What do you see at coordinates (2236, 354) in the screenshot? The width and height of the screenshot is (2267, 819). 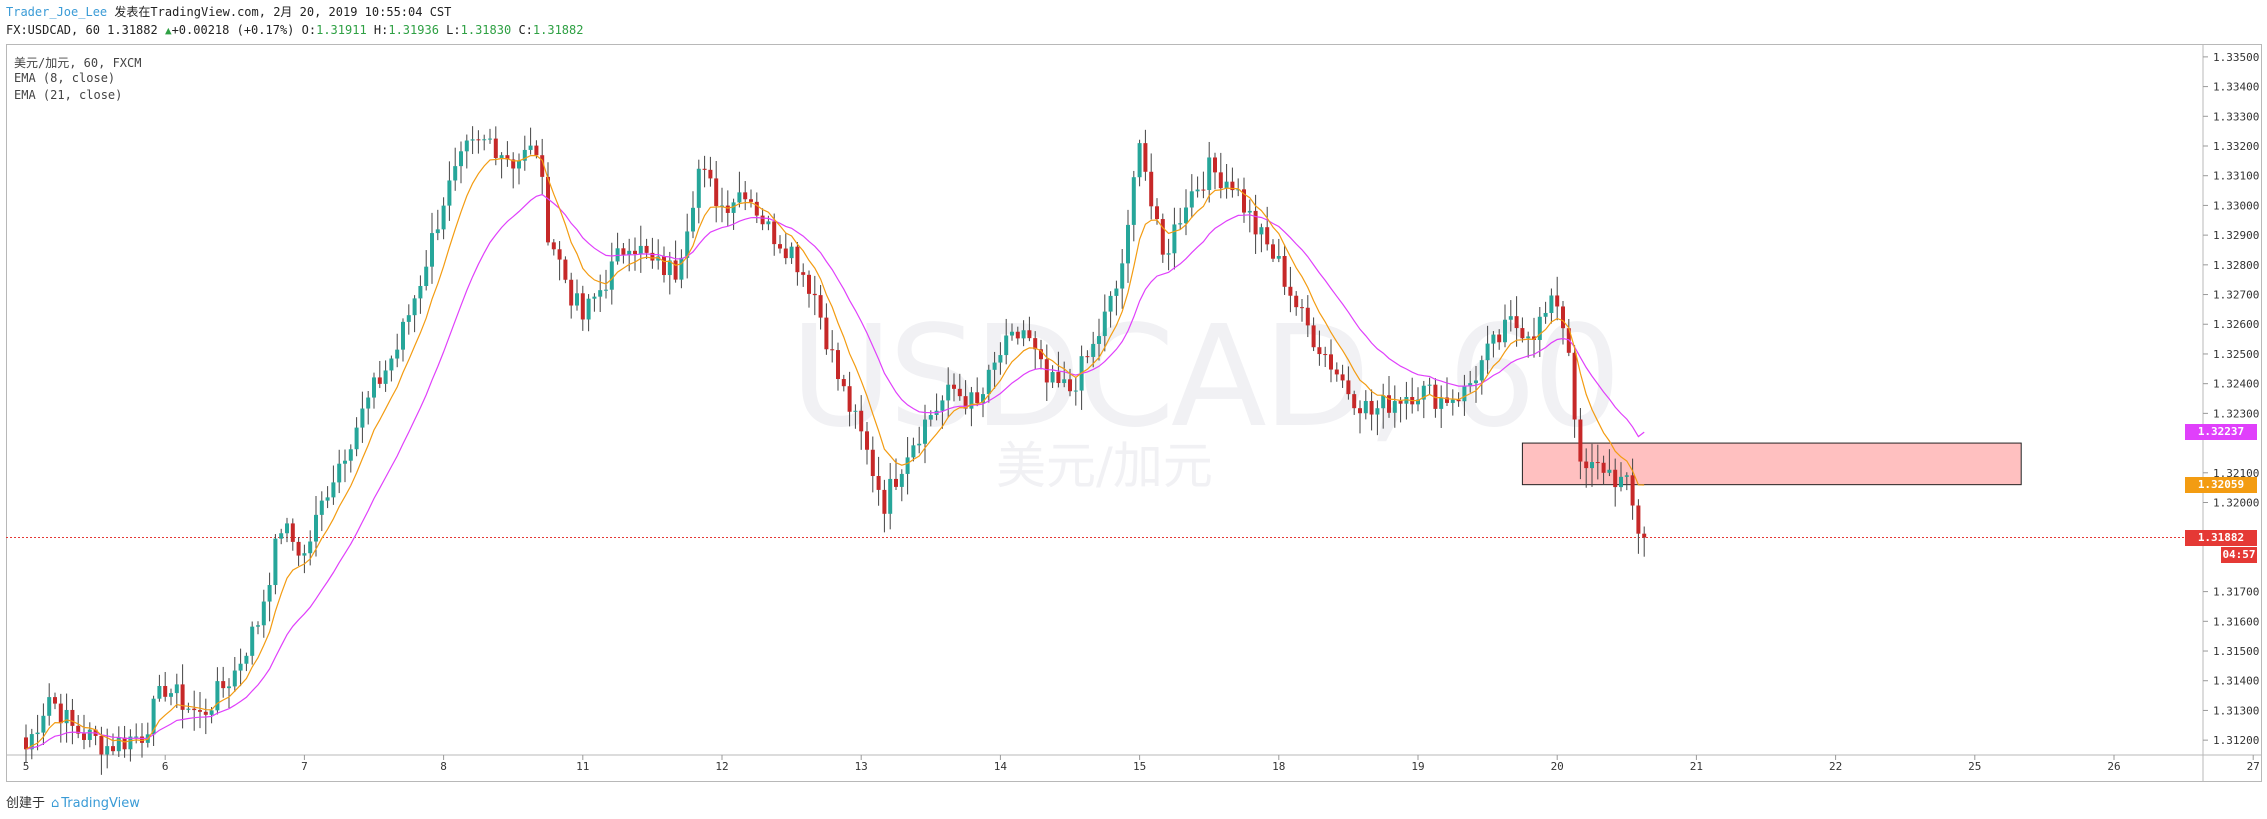 I see `y-tick-label: 1.32500` at bounding box center [2236, 354].